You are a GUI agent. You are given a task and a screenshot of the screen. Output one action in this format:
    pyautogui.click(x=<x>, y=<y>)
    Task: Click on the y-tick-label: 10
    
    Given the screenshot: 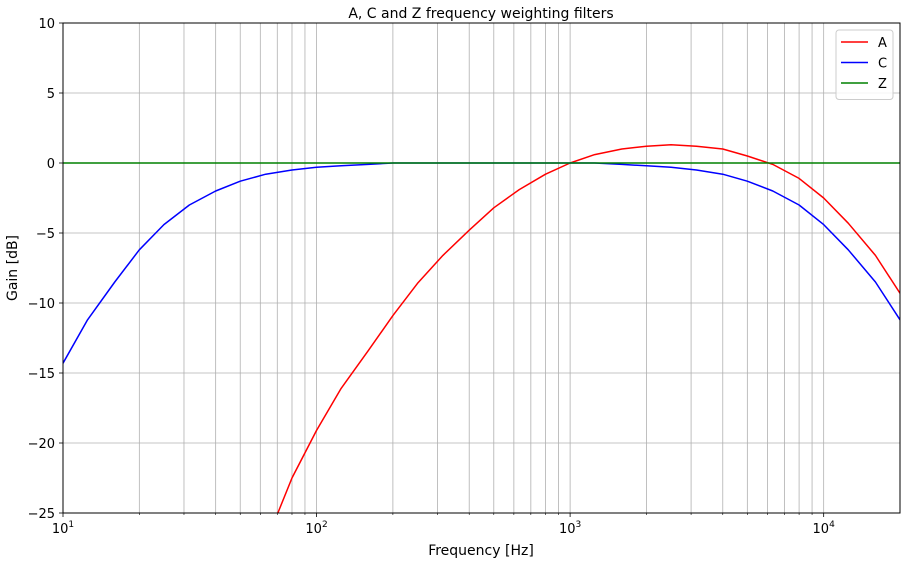 What is the action you would take?
    pyautogui.click(x=46, y=24)
    